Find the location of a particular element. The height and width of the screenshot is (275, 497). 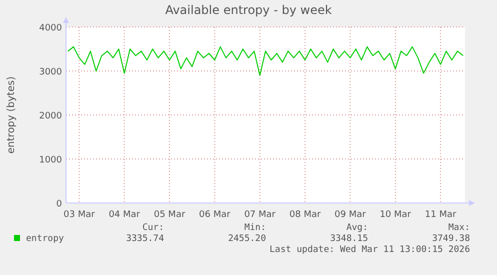

y-tick-label: 0 is located at coordinates (59, 205).